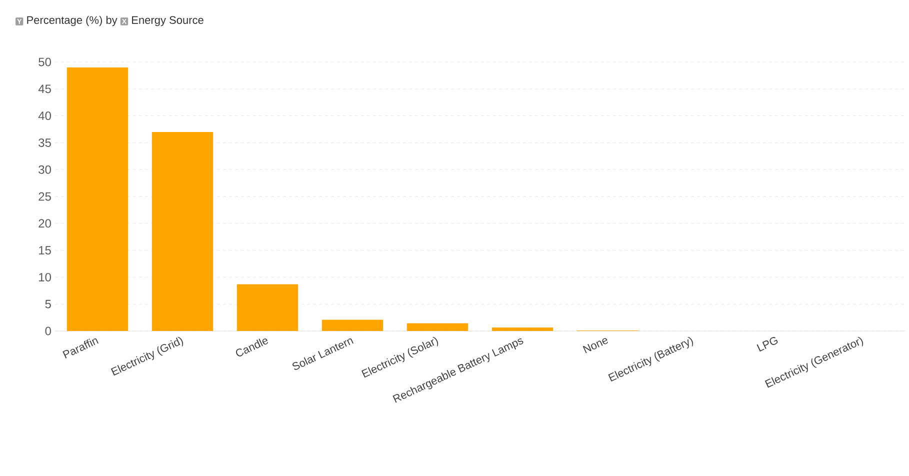 This screenshot has height=476, width=909. What do you see at coordinates (252, 347) in the screenshot?
I see `x-tick-label: Candle` at bounding box center [252, 347].